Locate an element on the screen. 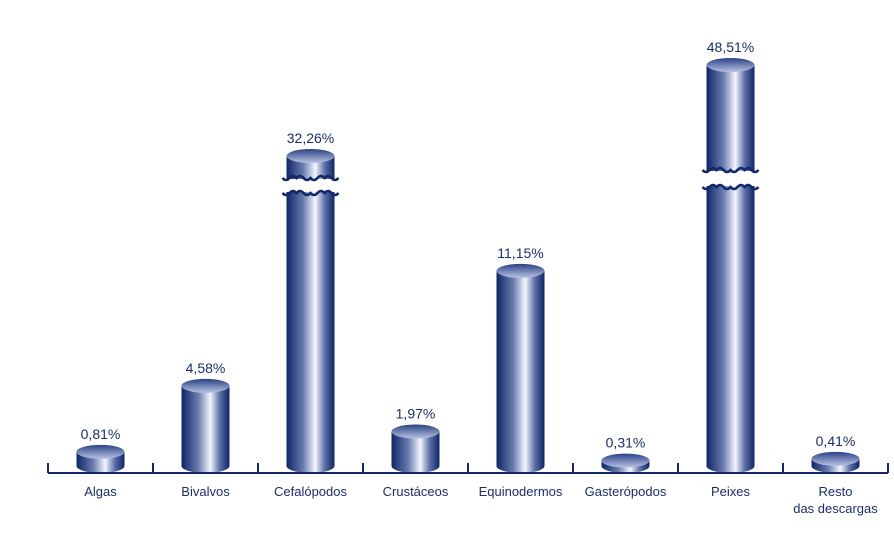  category-label: Algas is located at coordinates (100, 491).